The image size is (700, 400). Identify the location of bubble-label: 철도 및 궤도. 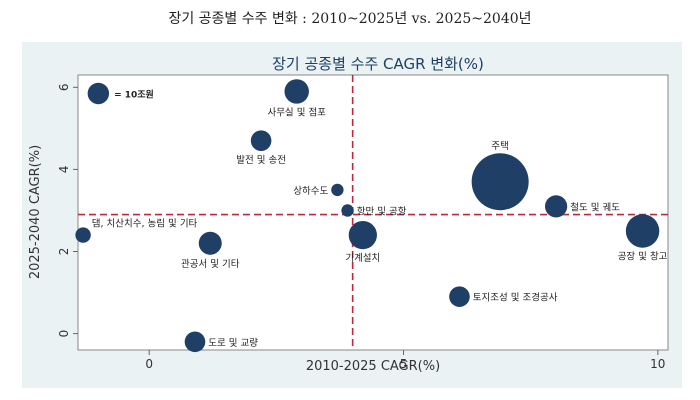
(595, 207).